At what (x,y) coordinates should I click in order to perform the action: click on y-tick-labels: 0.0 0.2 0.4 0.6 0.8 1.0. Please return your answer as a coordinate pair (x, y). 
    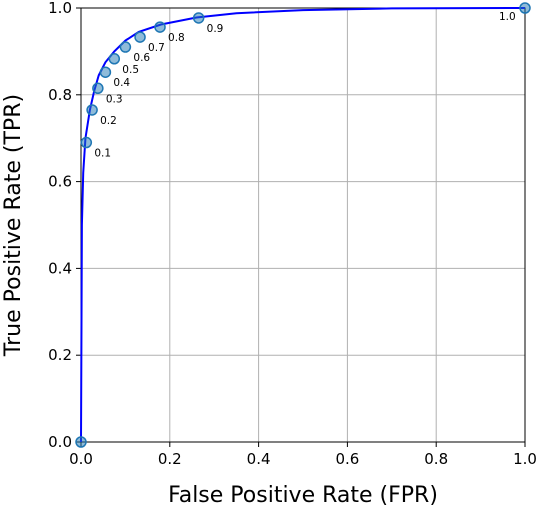
    Looking at the image, I should click on (60, 225).